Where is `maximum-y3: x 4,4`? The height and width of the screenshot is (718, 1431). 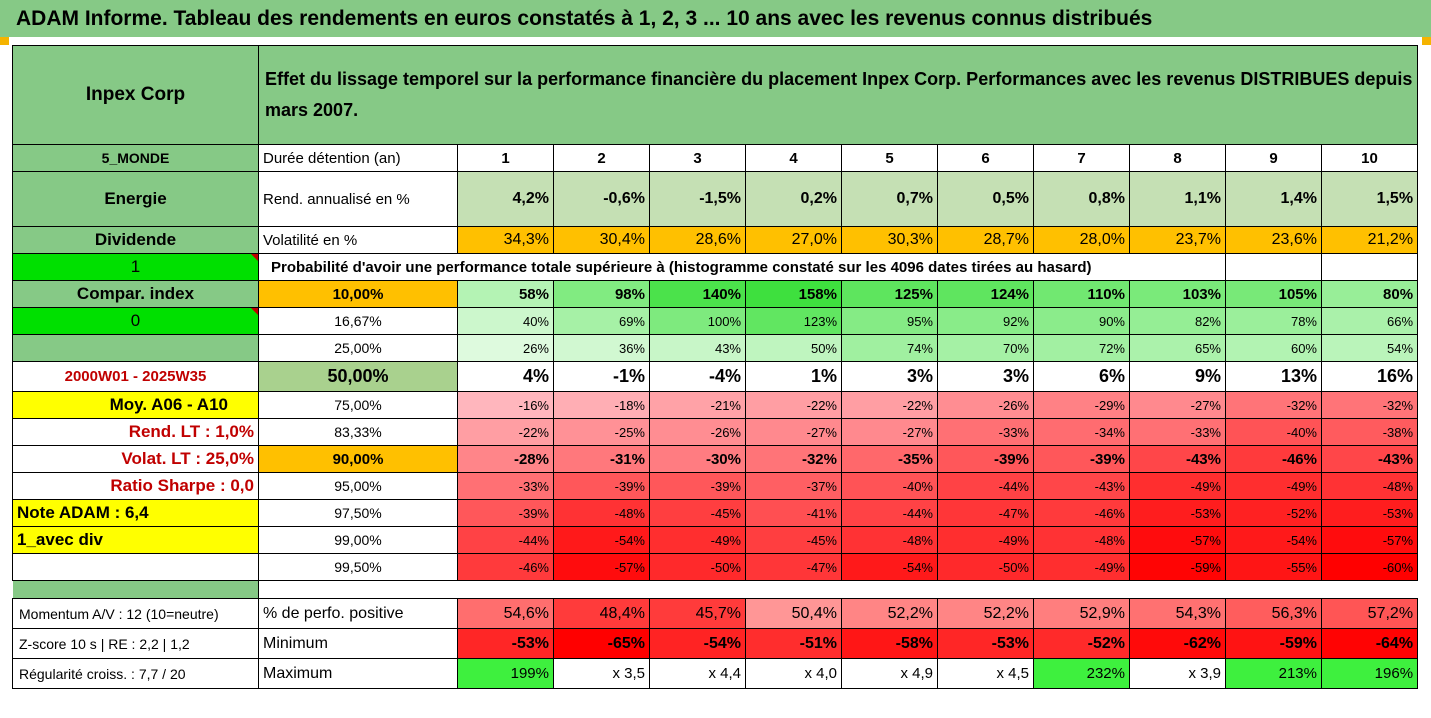
maximum-y3: x 4,4 is located at coordinates (697, 673).